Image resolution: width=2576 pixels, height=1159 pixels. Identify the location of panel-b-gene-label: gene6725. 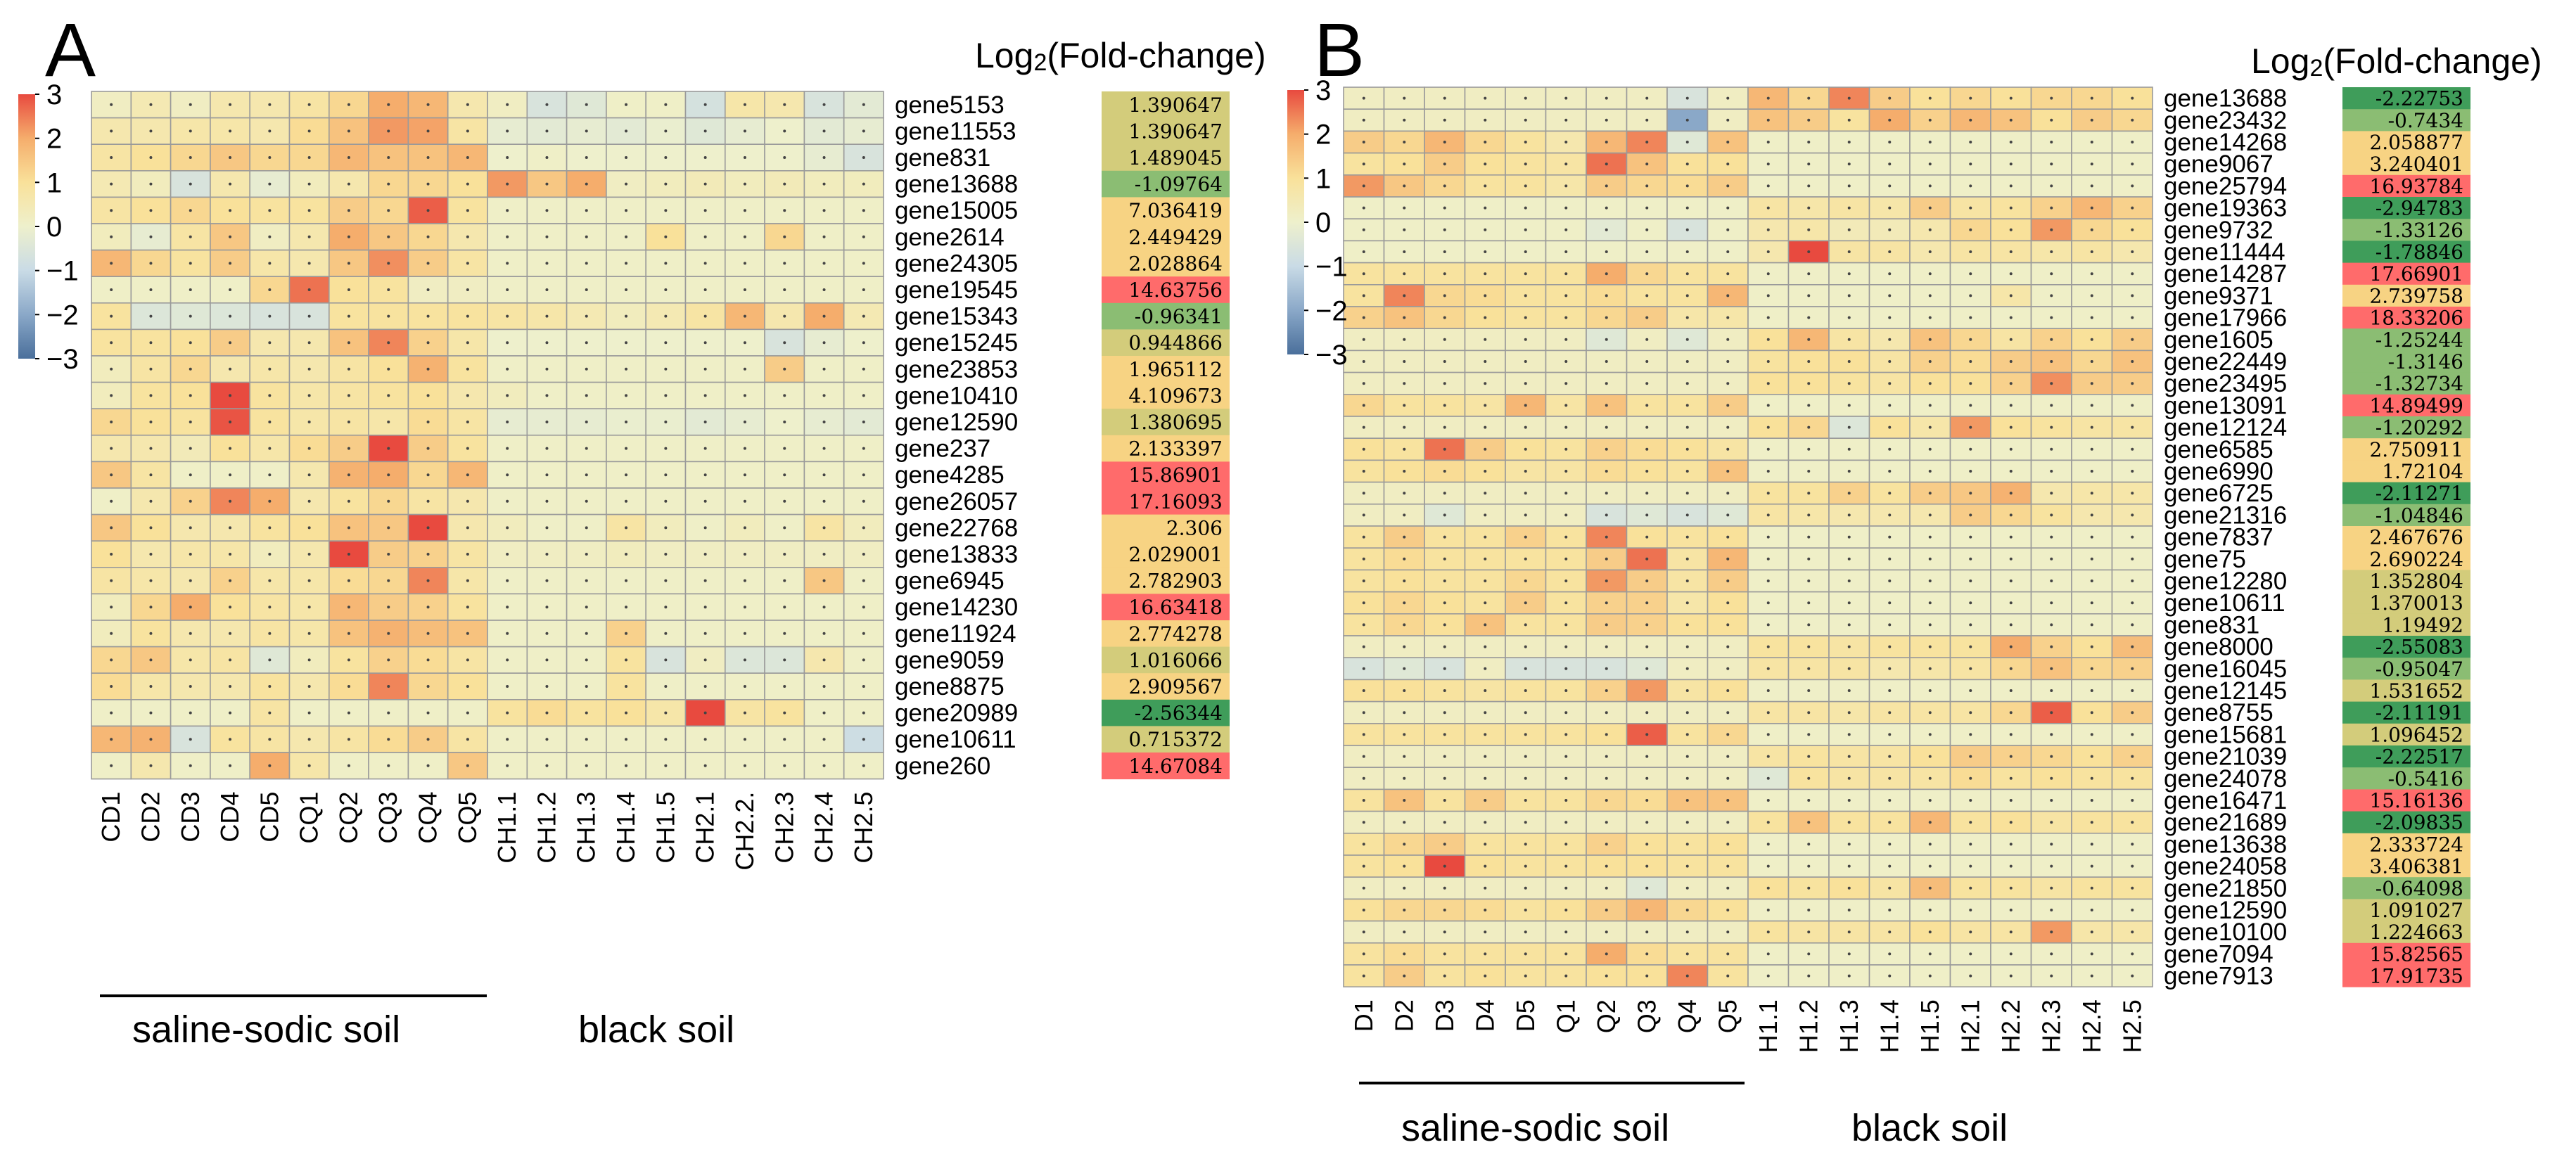
(2219, 493).